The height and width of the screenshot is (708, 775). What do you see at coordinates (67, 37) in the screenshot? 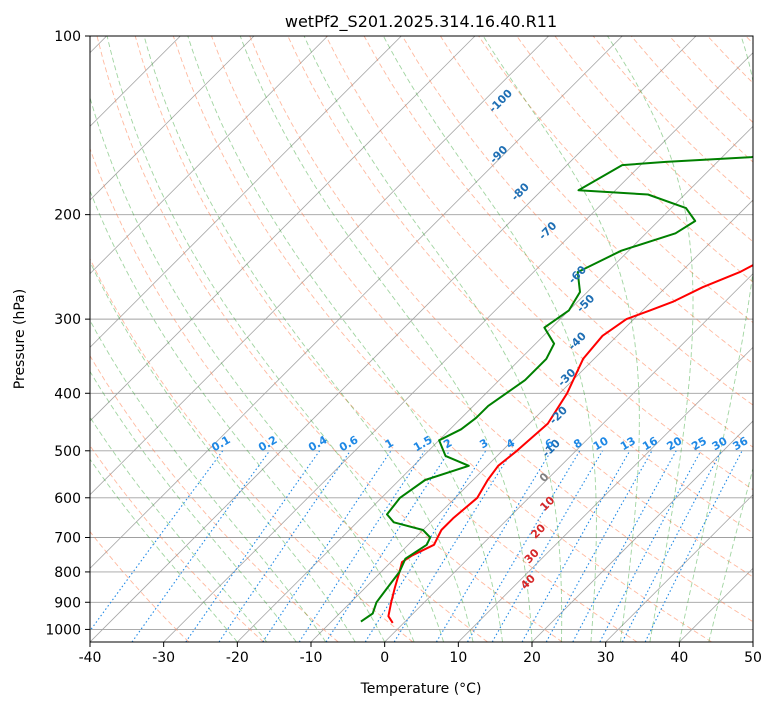
I see `y-tick-label: 100` at bounding box center [67, 37].